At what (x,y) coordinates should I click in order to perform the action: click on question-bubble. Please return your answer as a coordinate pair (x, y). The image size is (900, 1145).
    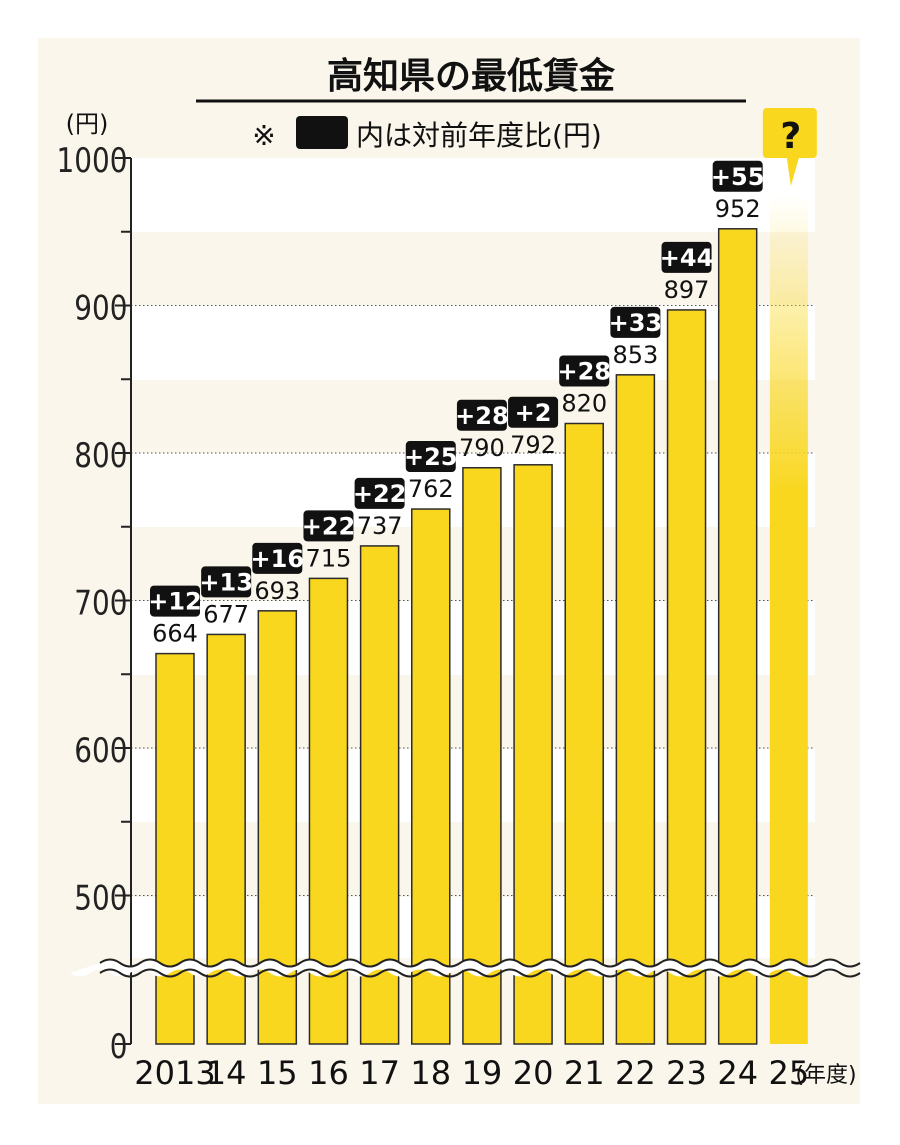
    Looking at the image, I should click on (789, 147).